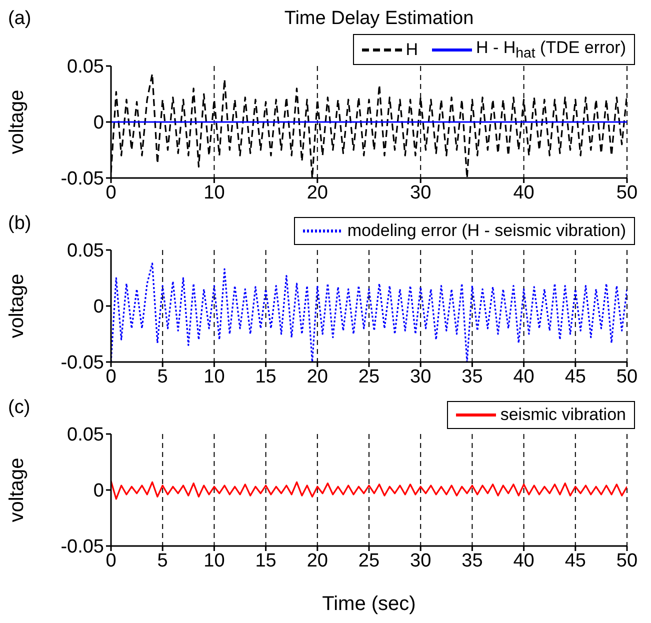 The height and width of the screenshot is (623, 651). I want to click on x-axis-title: Time (sec), so click(369, 604).